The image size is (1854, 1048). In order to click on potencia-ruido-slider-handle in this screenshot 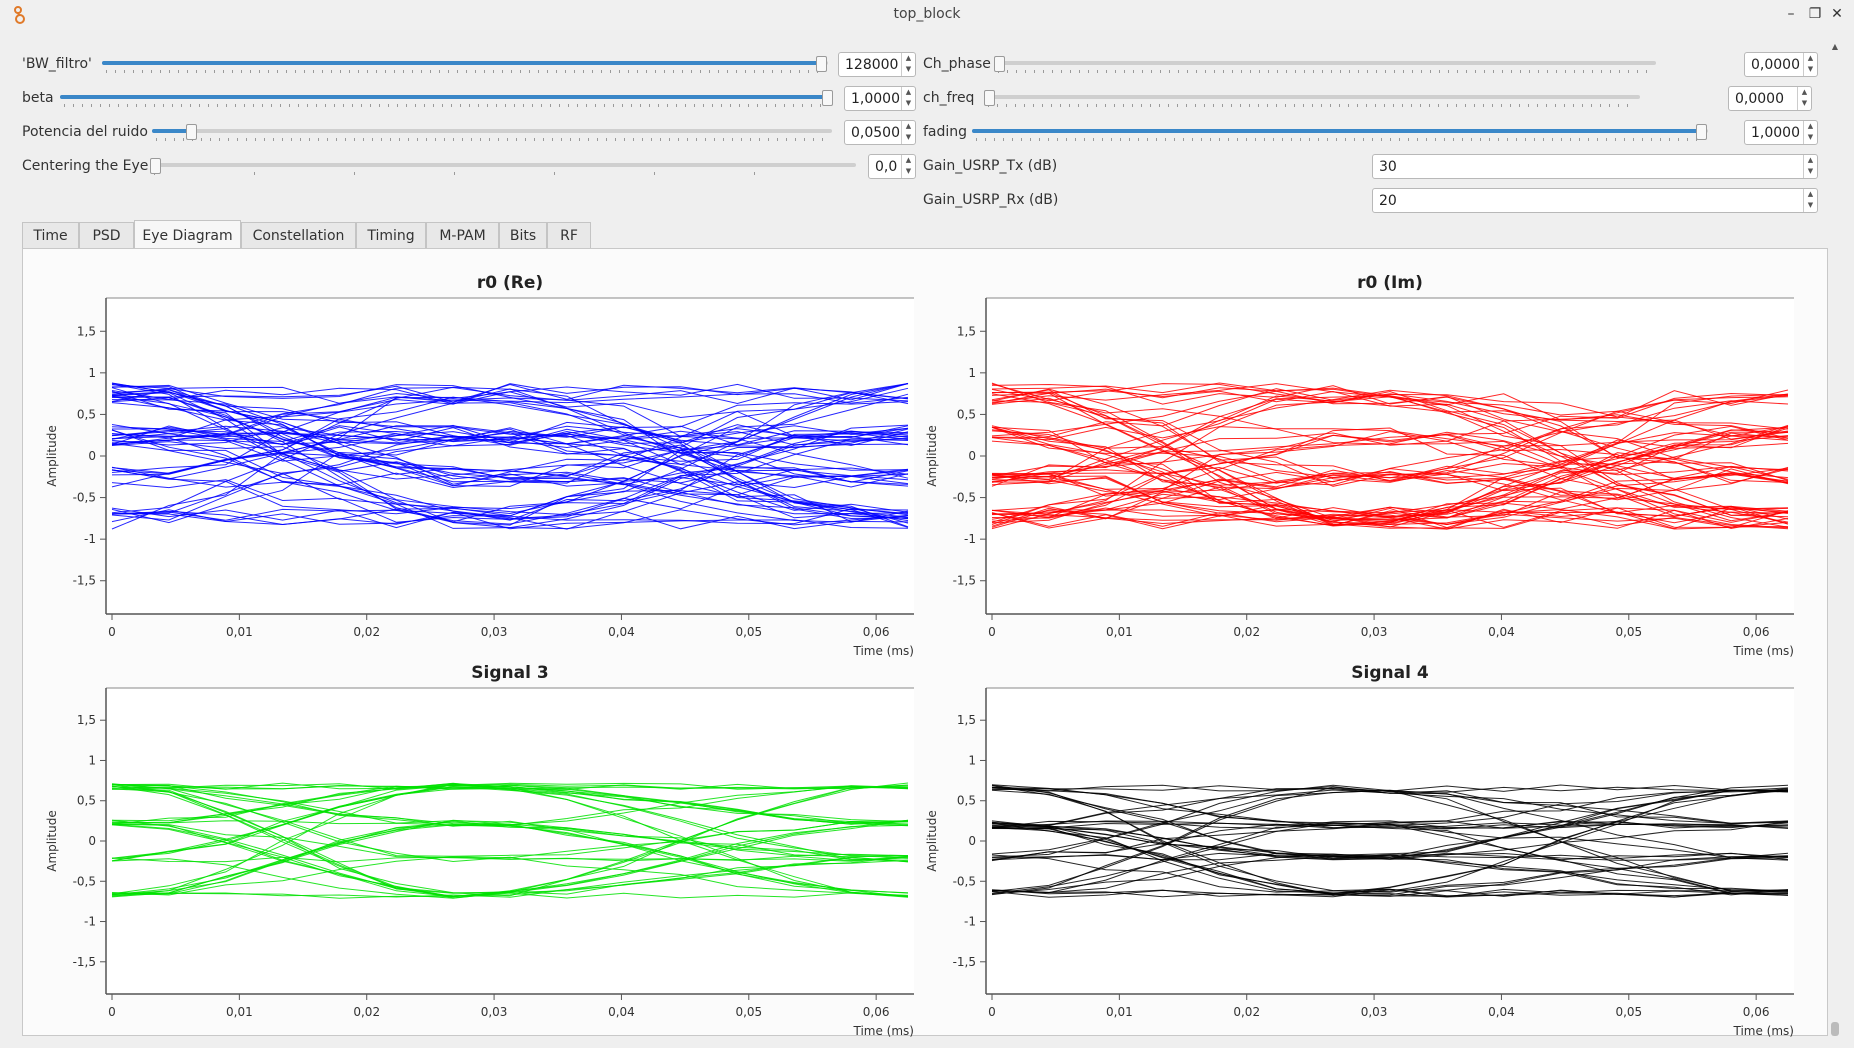, I will do `click(191, 132)`.